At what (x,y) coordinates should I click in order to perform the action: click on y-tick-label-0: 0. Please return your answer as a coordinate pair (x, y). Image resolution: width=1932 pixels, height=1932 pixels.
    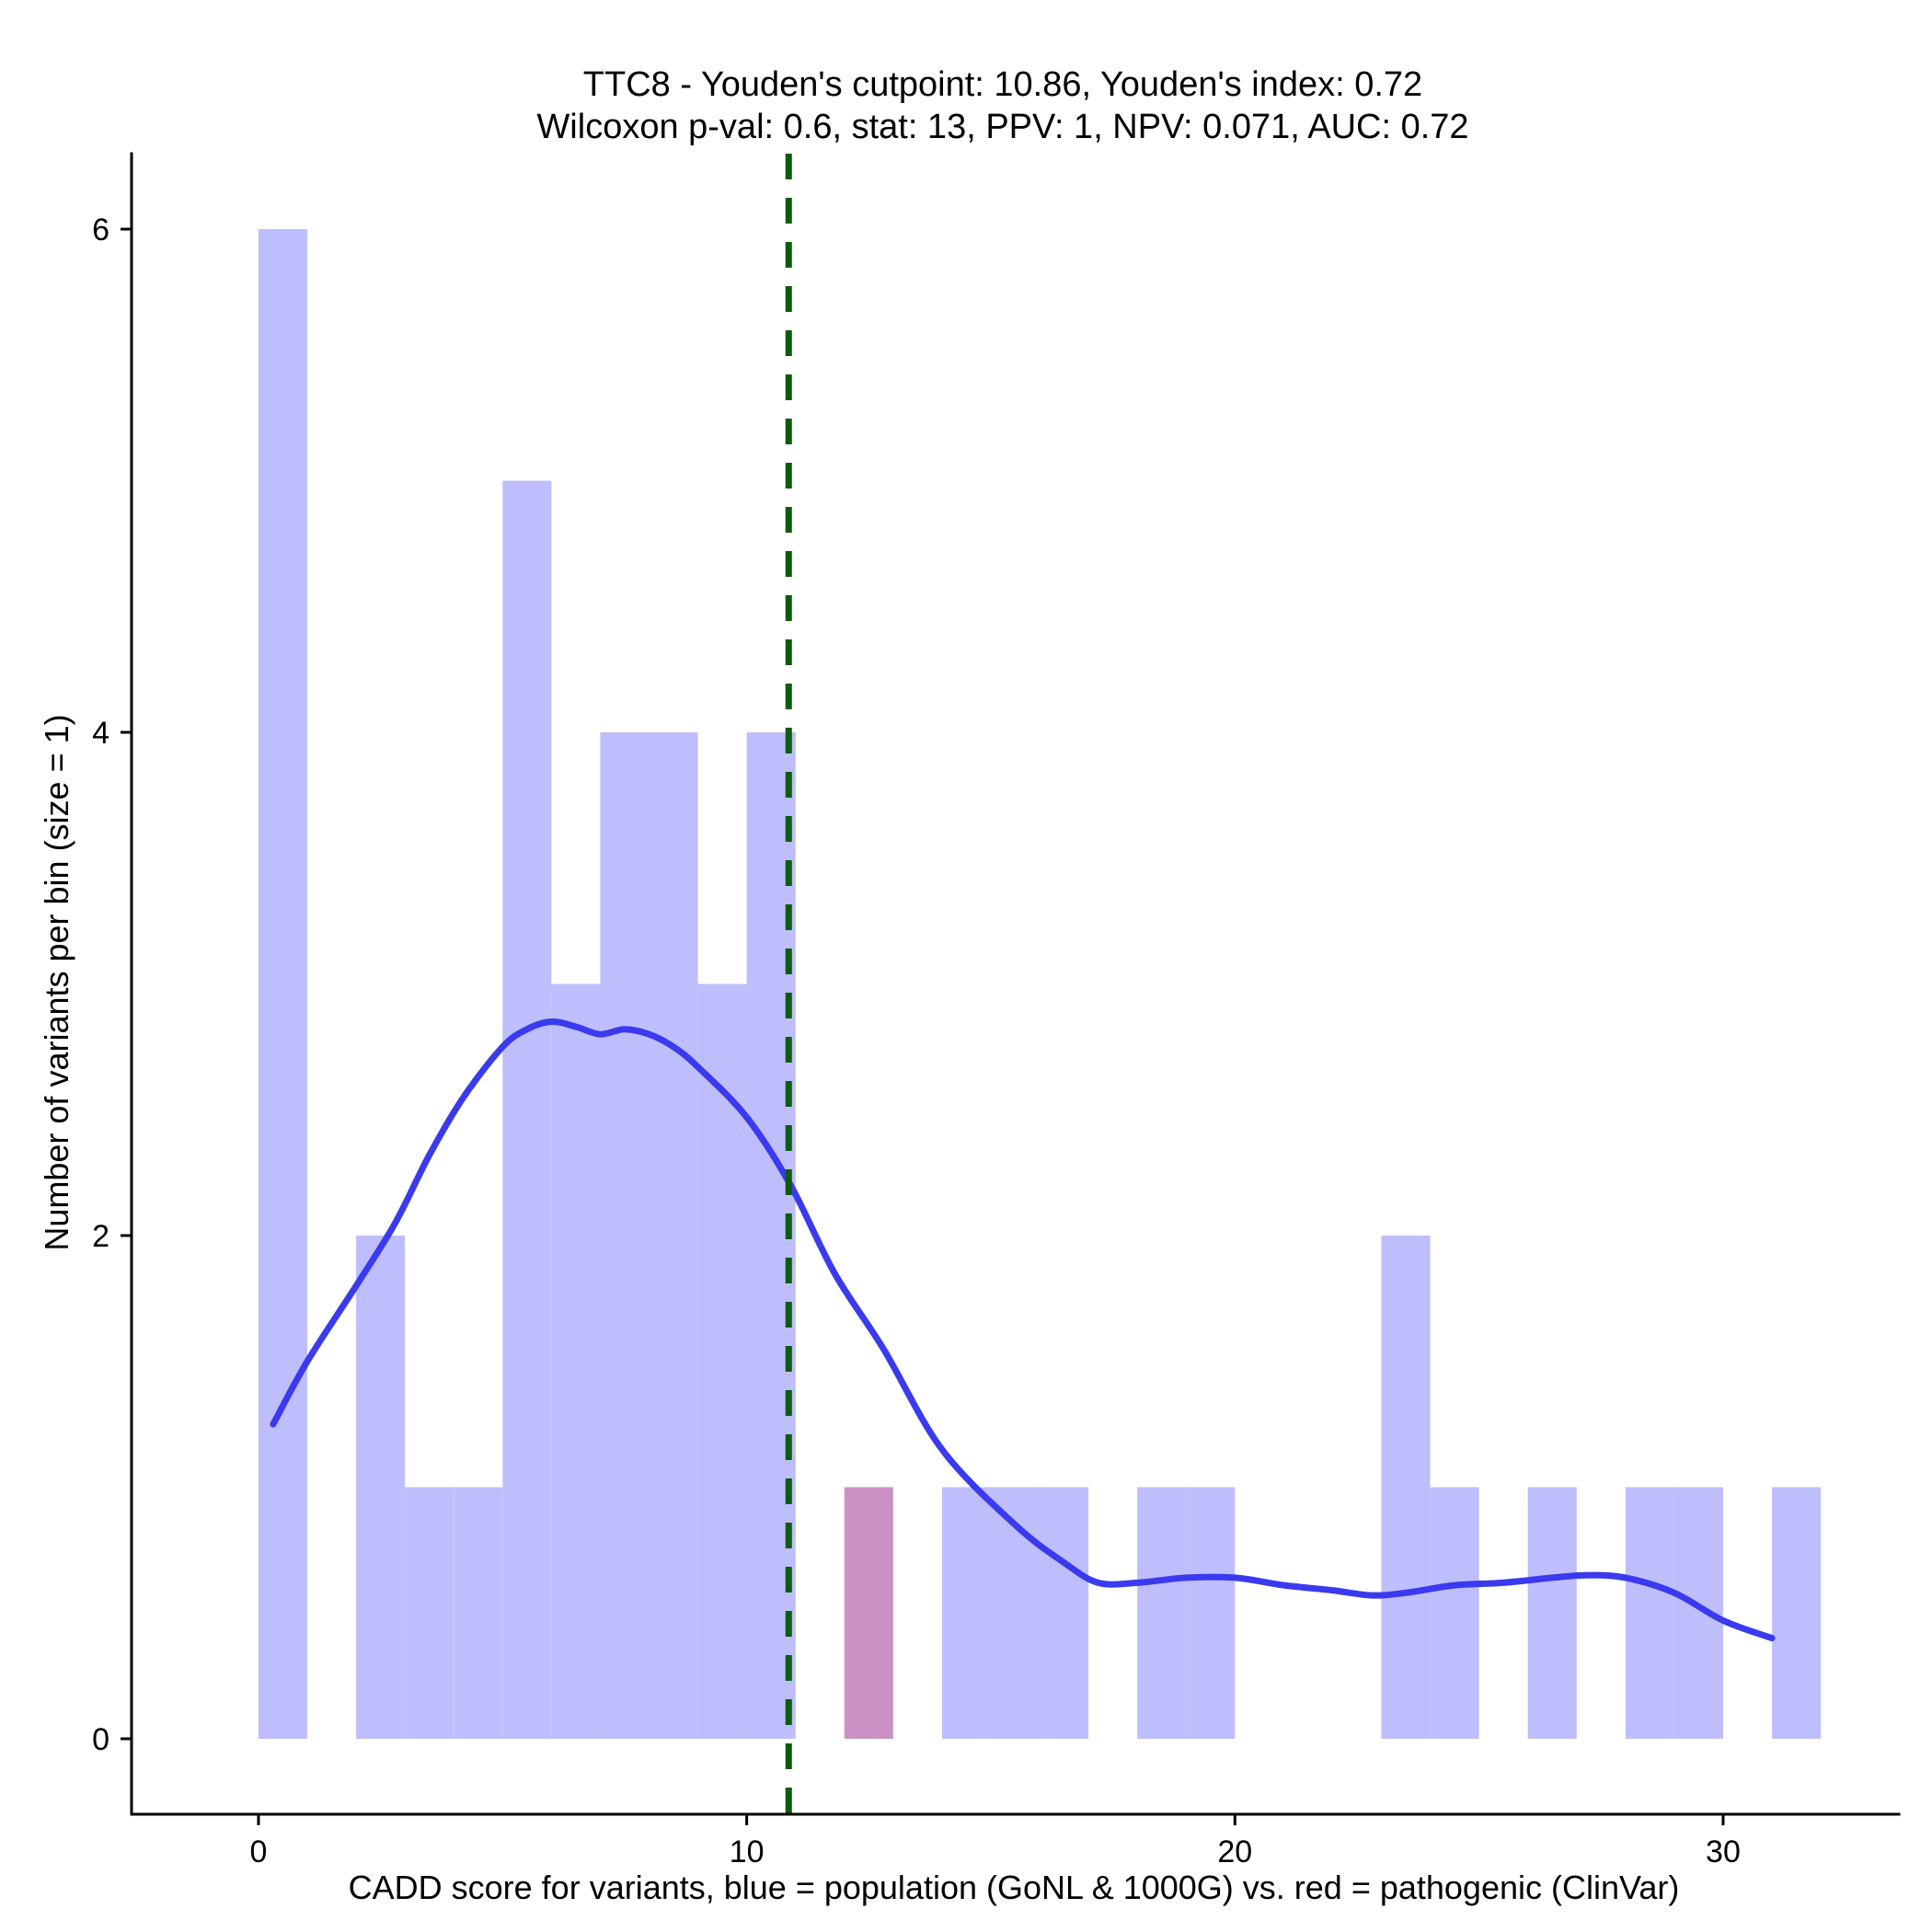
    Looking at the image, I should click on (100, 1739).